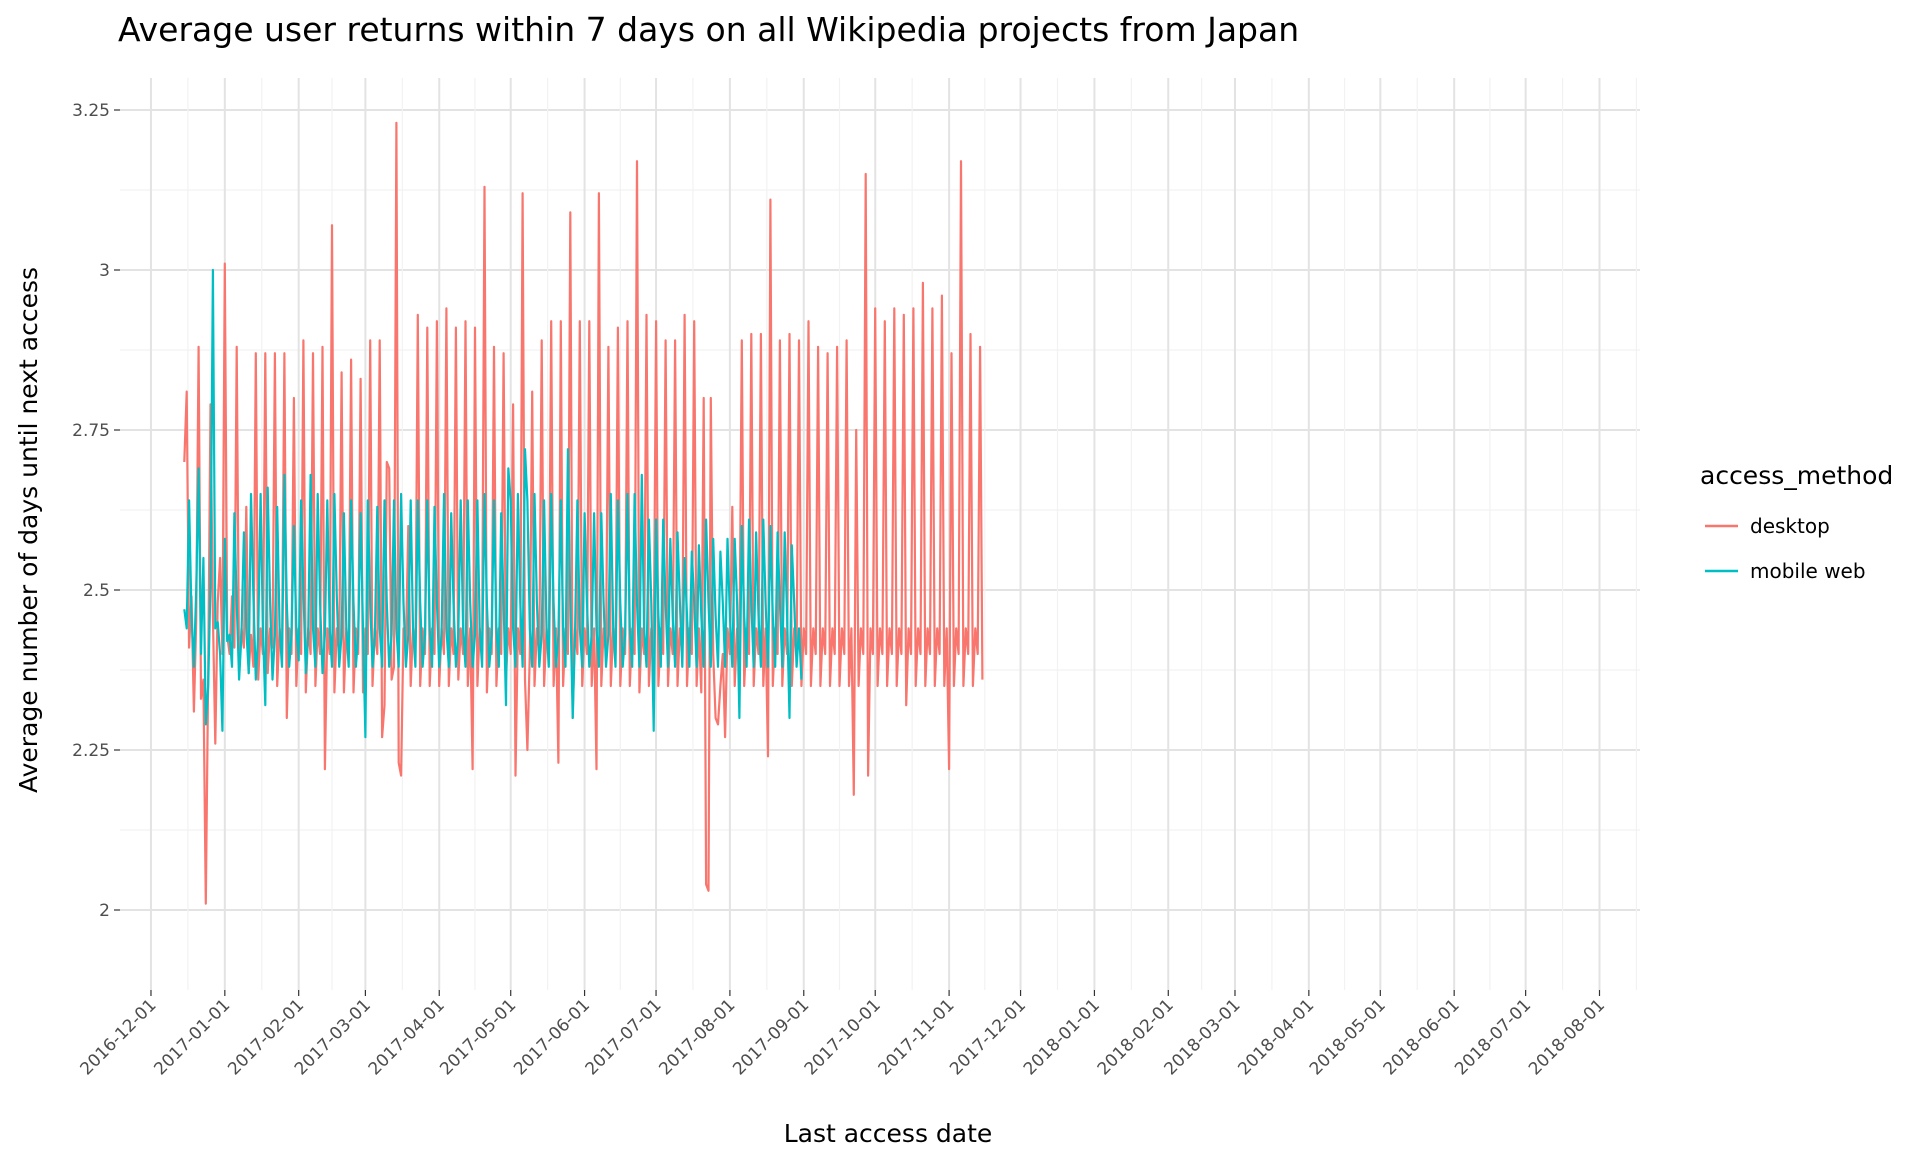  What do you see at coordinates (478, 1037) in the screenshot?
I see `x-tick-label: 2017-05-01` at bounding box center [478, 1037].